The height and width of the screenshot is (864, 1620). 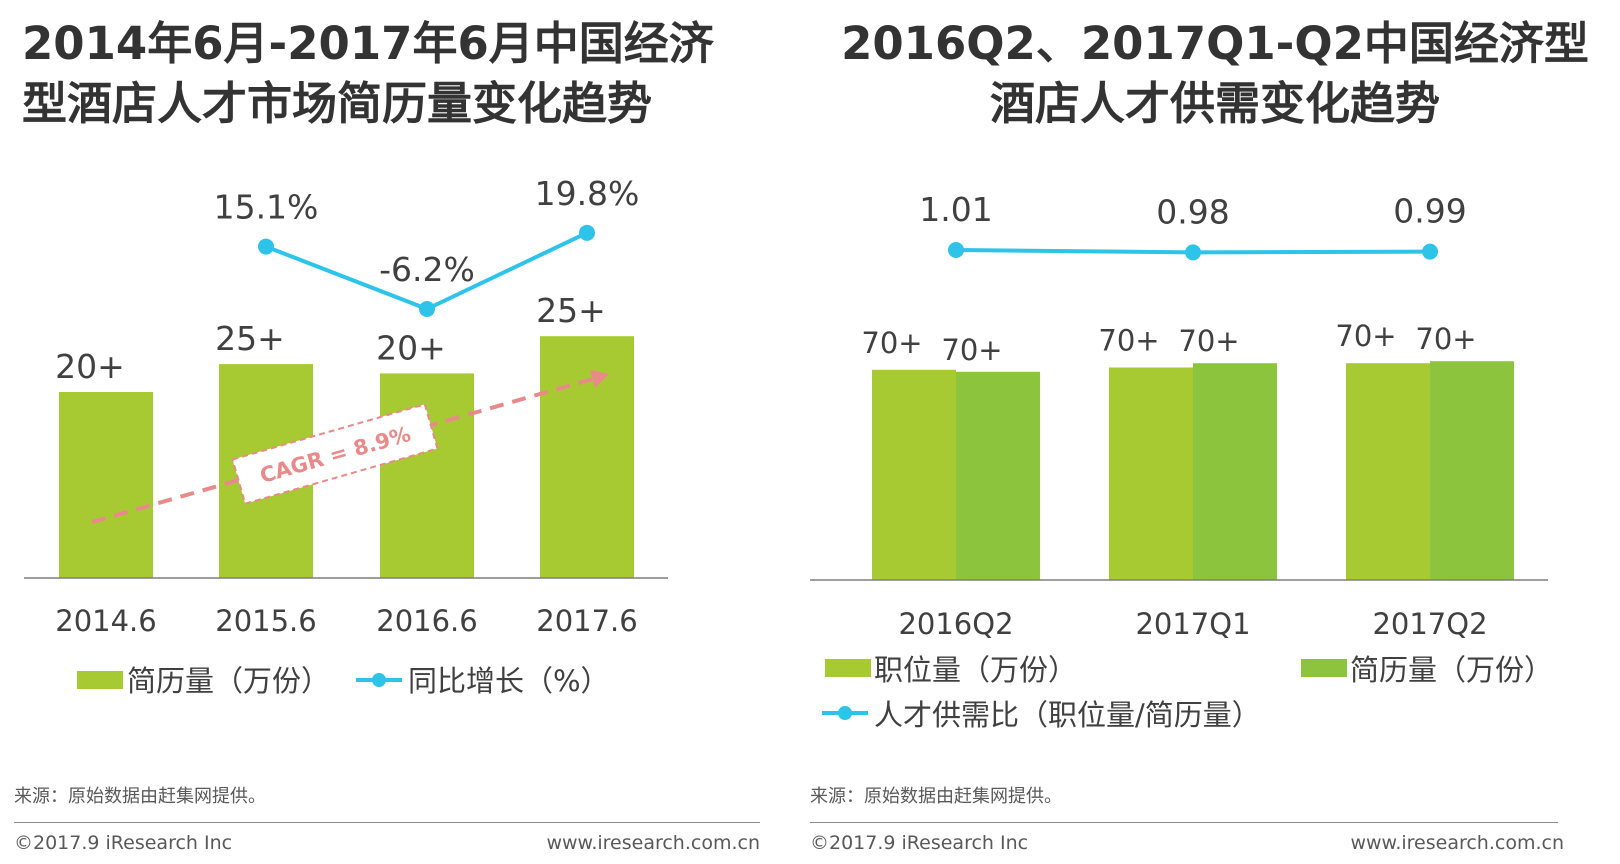 I want to click on ratio-label-2016Q2: 1.01, so click(x=955, y=209).